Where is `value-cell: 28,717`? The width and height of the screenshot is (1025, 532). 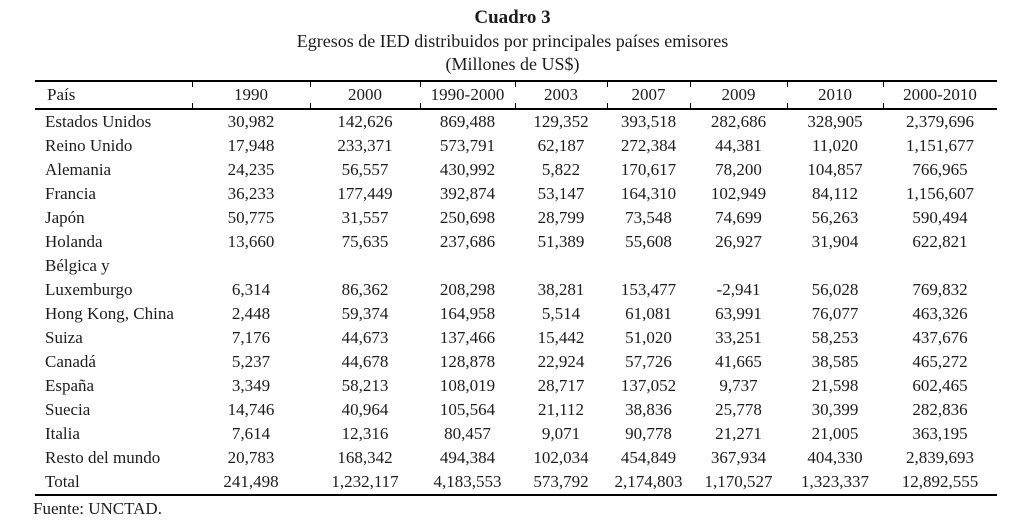 value-cell: 28,717 is located at coordinates (561, 385).